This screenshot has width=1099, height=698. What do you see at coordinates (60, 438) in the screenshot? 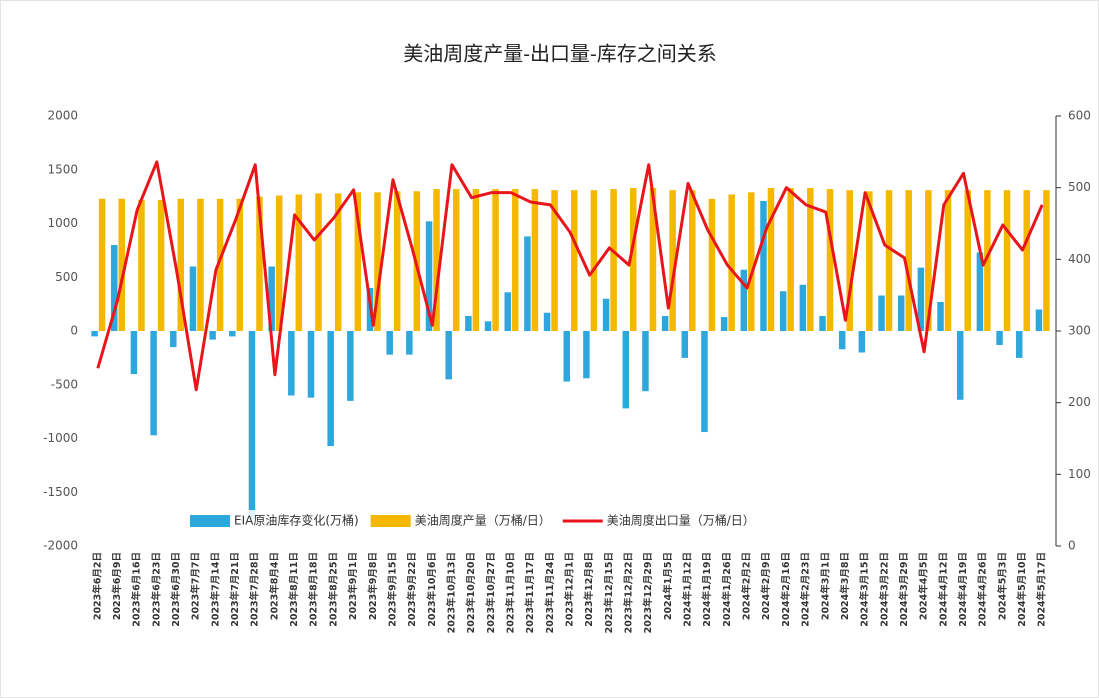
I see `y-tick-label: -1000` at bounding box center [60, 438].